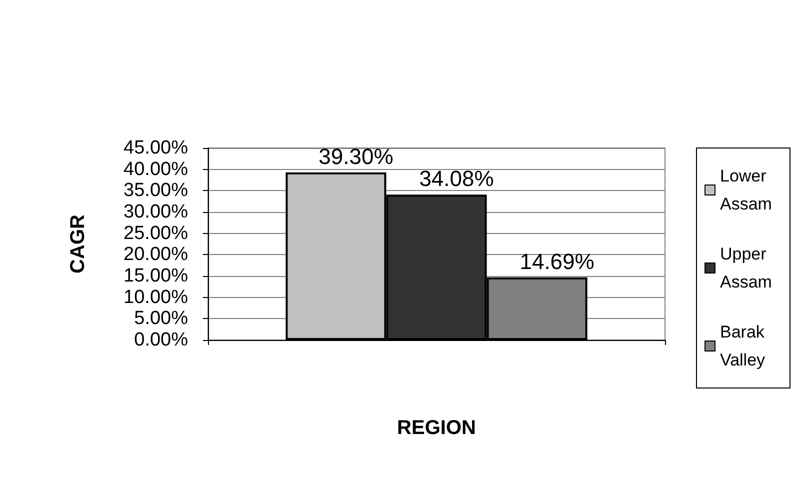  What do you see at coordinates (745, 346) in the screenshot?
I see `legend-label: Barak Valley` at bounding box center [745, 346].